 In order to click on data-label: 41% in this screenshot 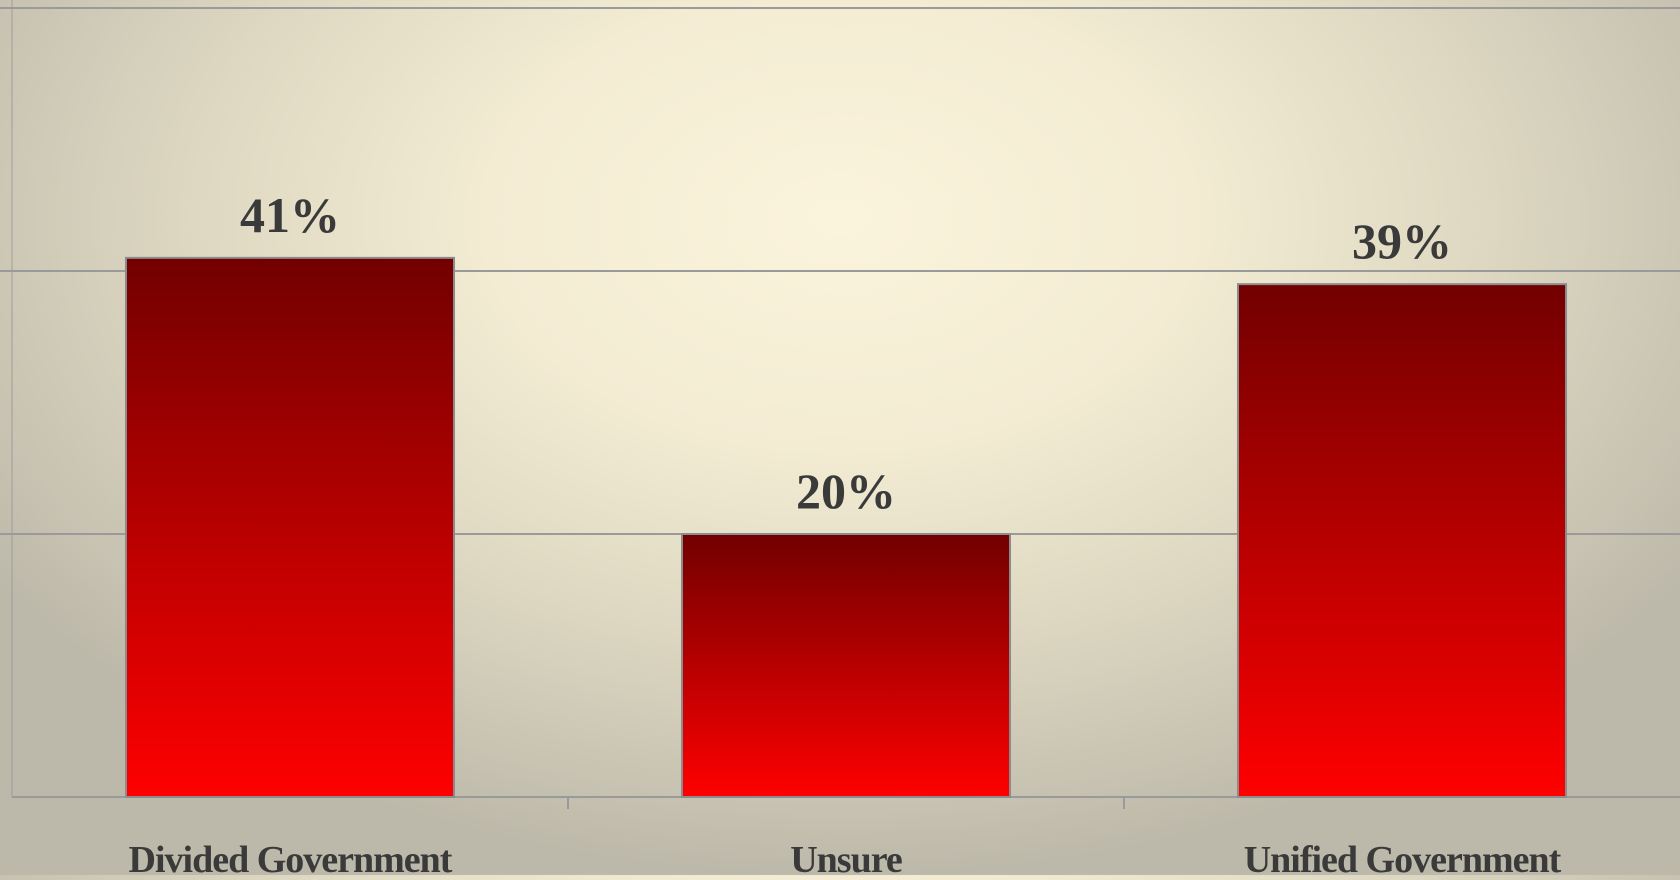, I will do `click(290, 215)`.